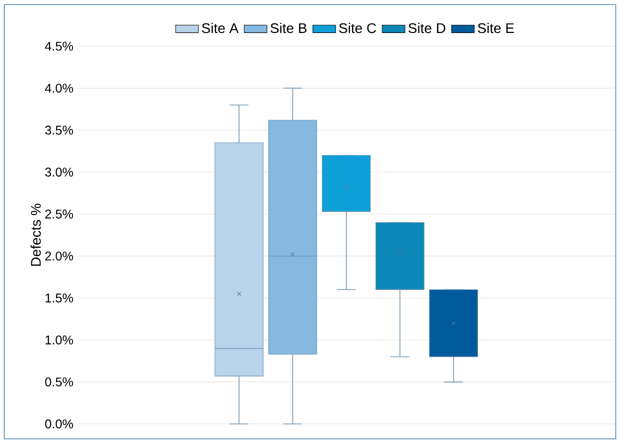  I want to click on y-tick-label: 3.5%, so click(59, 130).